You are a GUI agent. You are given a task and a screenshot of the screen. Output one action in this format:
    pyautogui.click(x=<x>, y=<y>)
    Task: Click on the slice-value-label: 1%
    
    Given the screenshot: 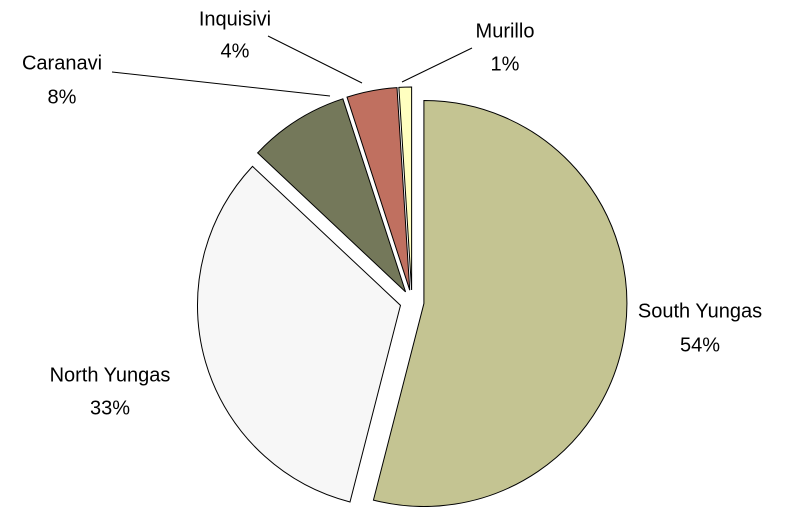 What is the action you would take?
    pyautogui.click(x=505, y=64)
    